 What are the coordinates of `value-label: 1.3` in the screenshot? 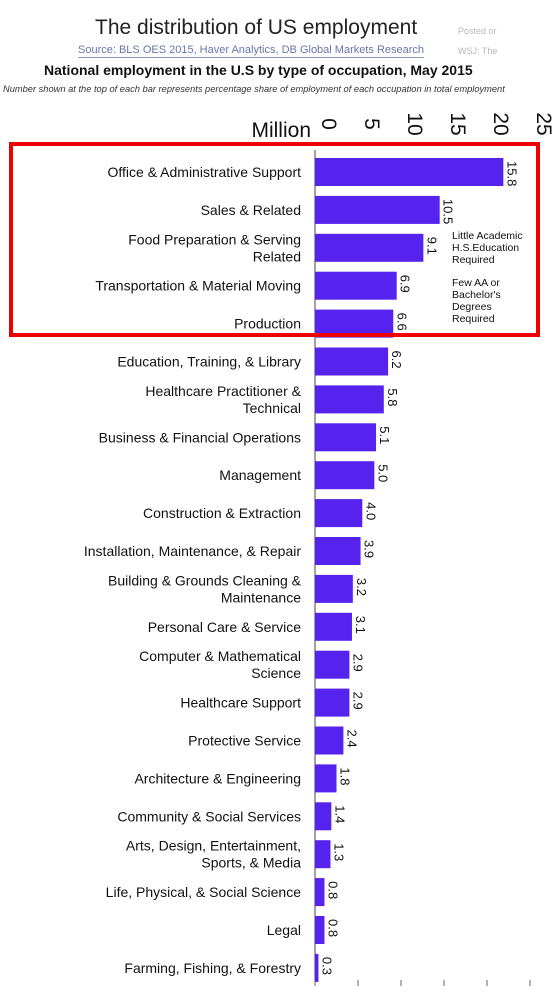 It's located at (338, 852).